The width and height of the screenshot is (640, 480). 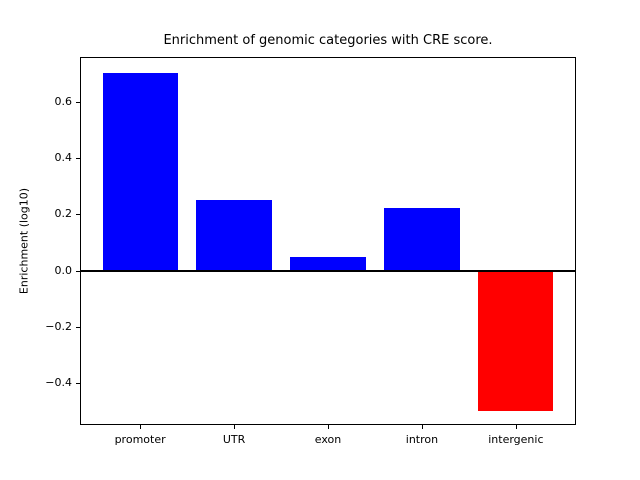 What do you see at coordinates (328, 439) in the screenshot?
I see `x-tick-label-exon: exon` at bounding box center [328, 439].